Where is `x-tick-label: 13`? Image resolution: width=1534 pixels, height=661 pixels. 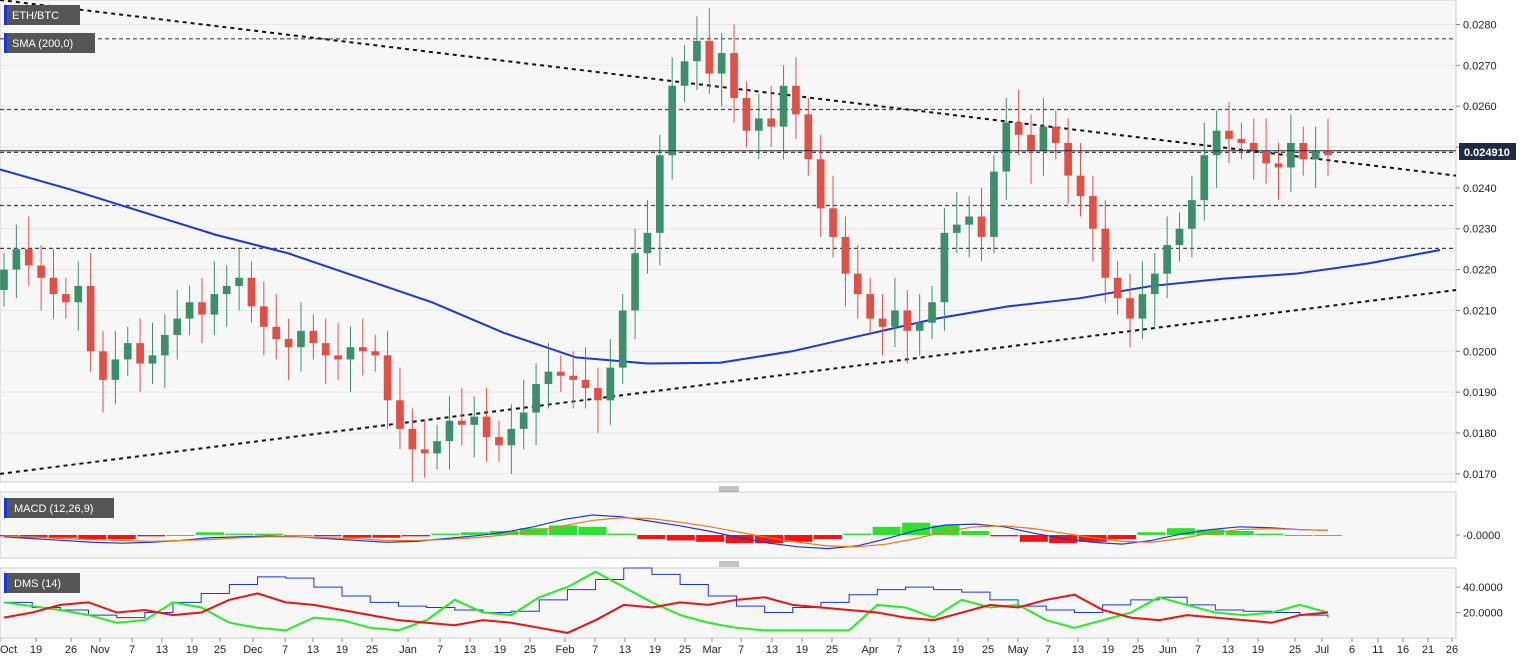
x-tick-label: 13 is located at coordinates (929, 650).